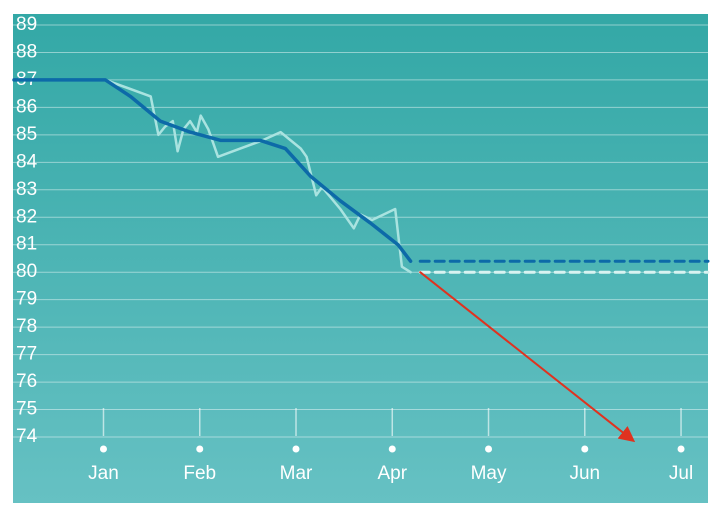 Image resolution: width=723 pixels, height=518 pixels. Describe the element at coordinates (103, 473) in the screenshot. I see `x-tick-label: Jan` at that location.